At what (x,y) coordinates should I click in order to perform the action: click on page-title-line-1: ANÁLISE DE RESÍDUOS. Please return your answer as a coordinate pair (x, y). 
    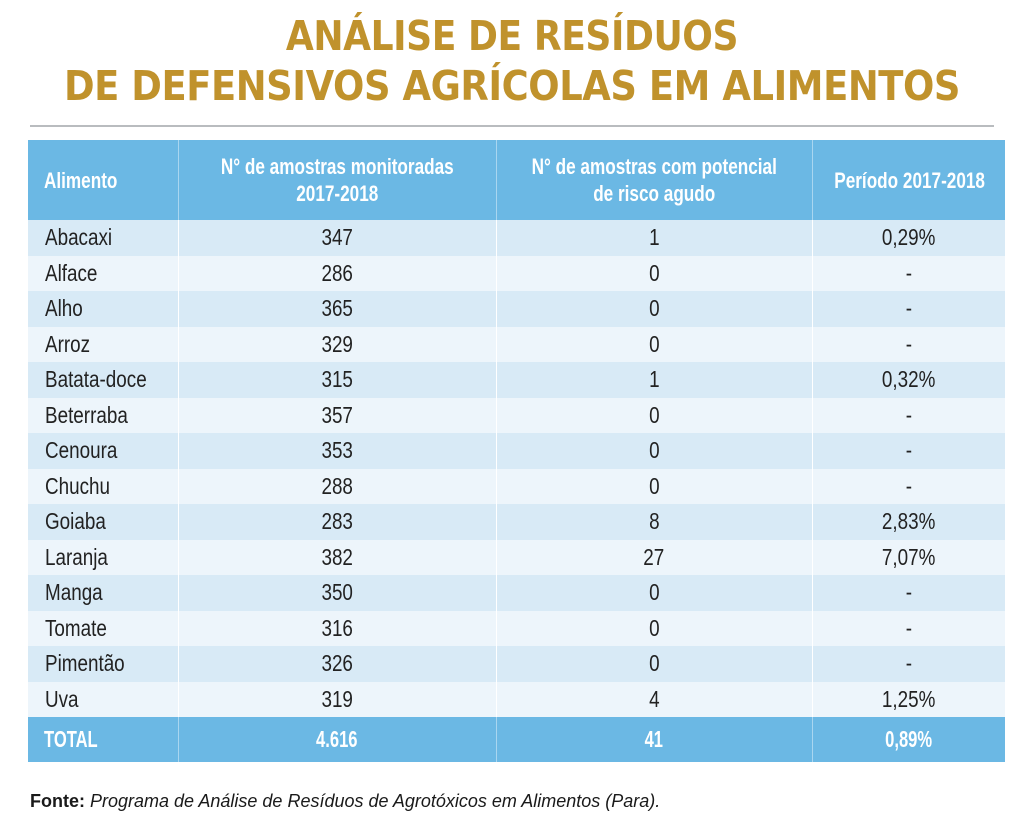
    Looking at the image, I should click on (512, 36).